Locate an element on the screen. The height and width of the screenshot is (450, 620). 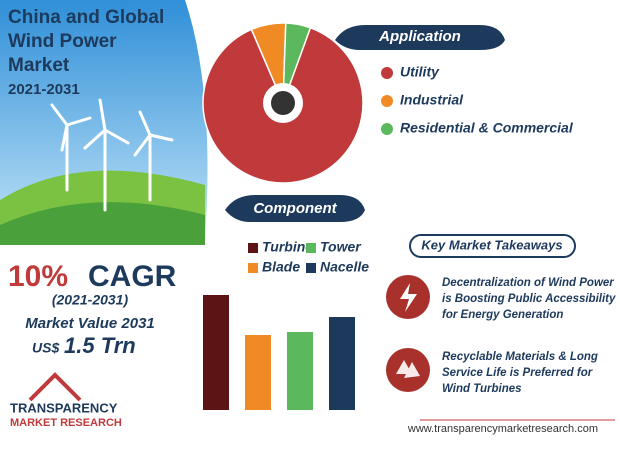
takeaway-line: Wind Turbines is located at coordinates (482, 389).